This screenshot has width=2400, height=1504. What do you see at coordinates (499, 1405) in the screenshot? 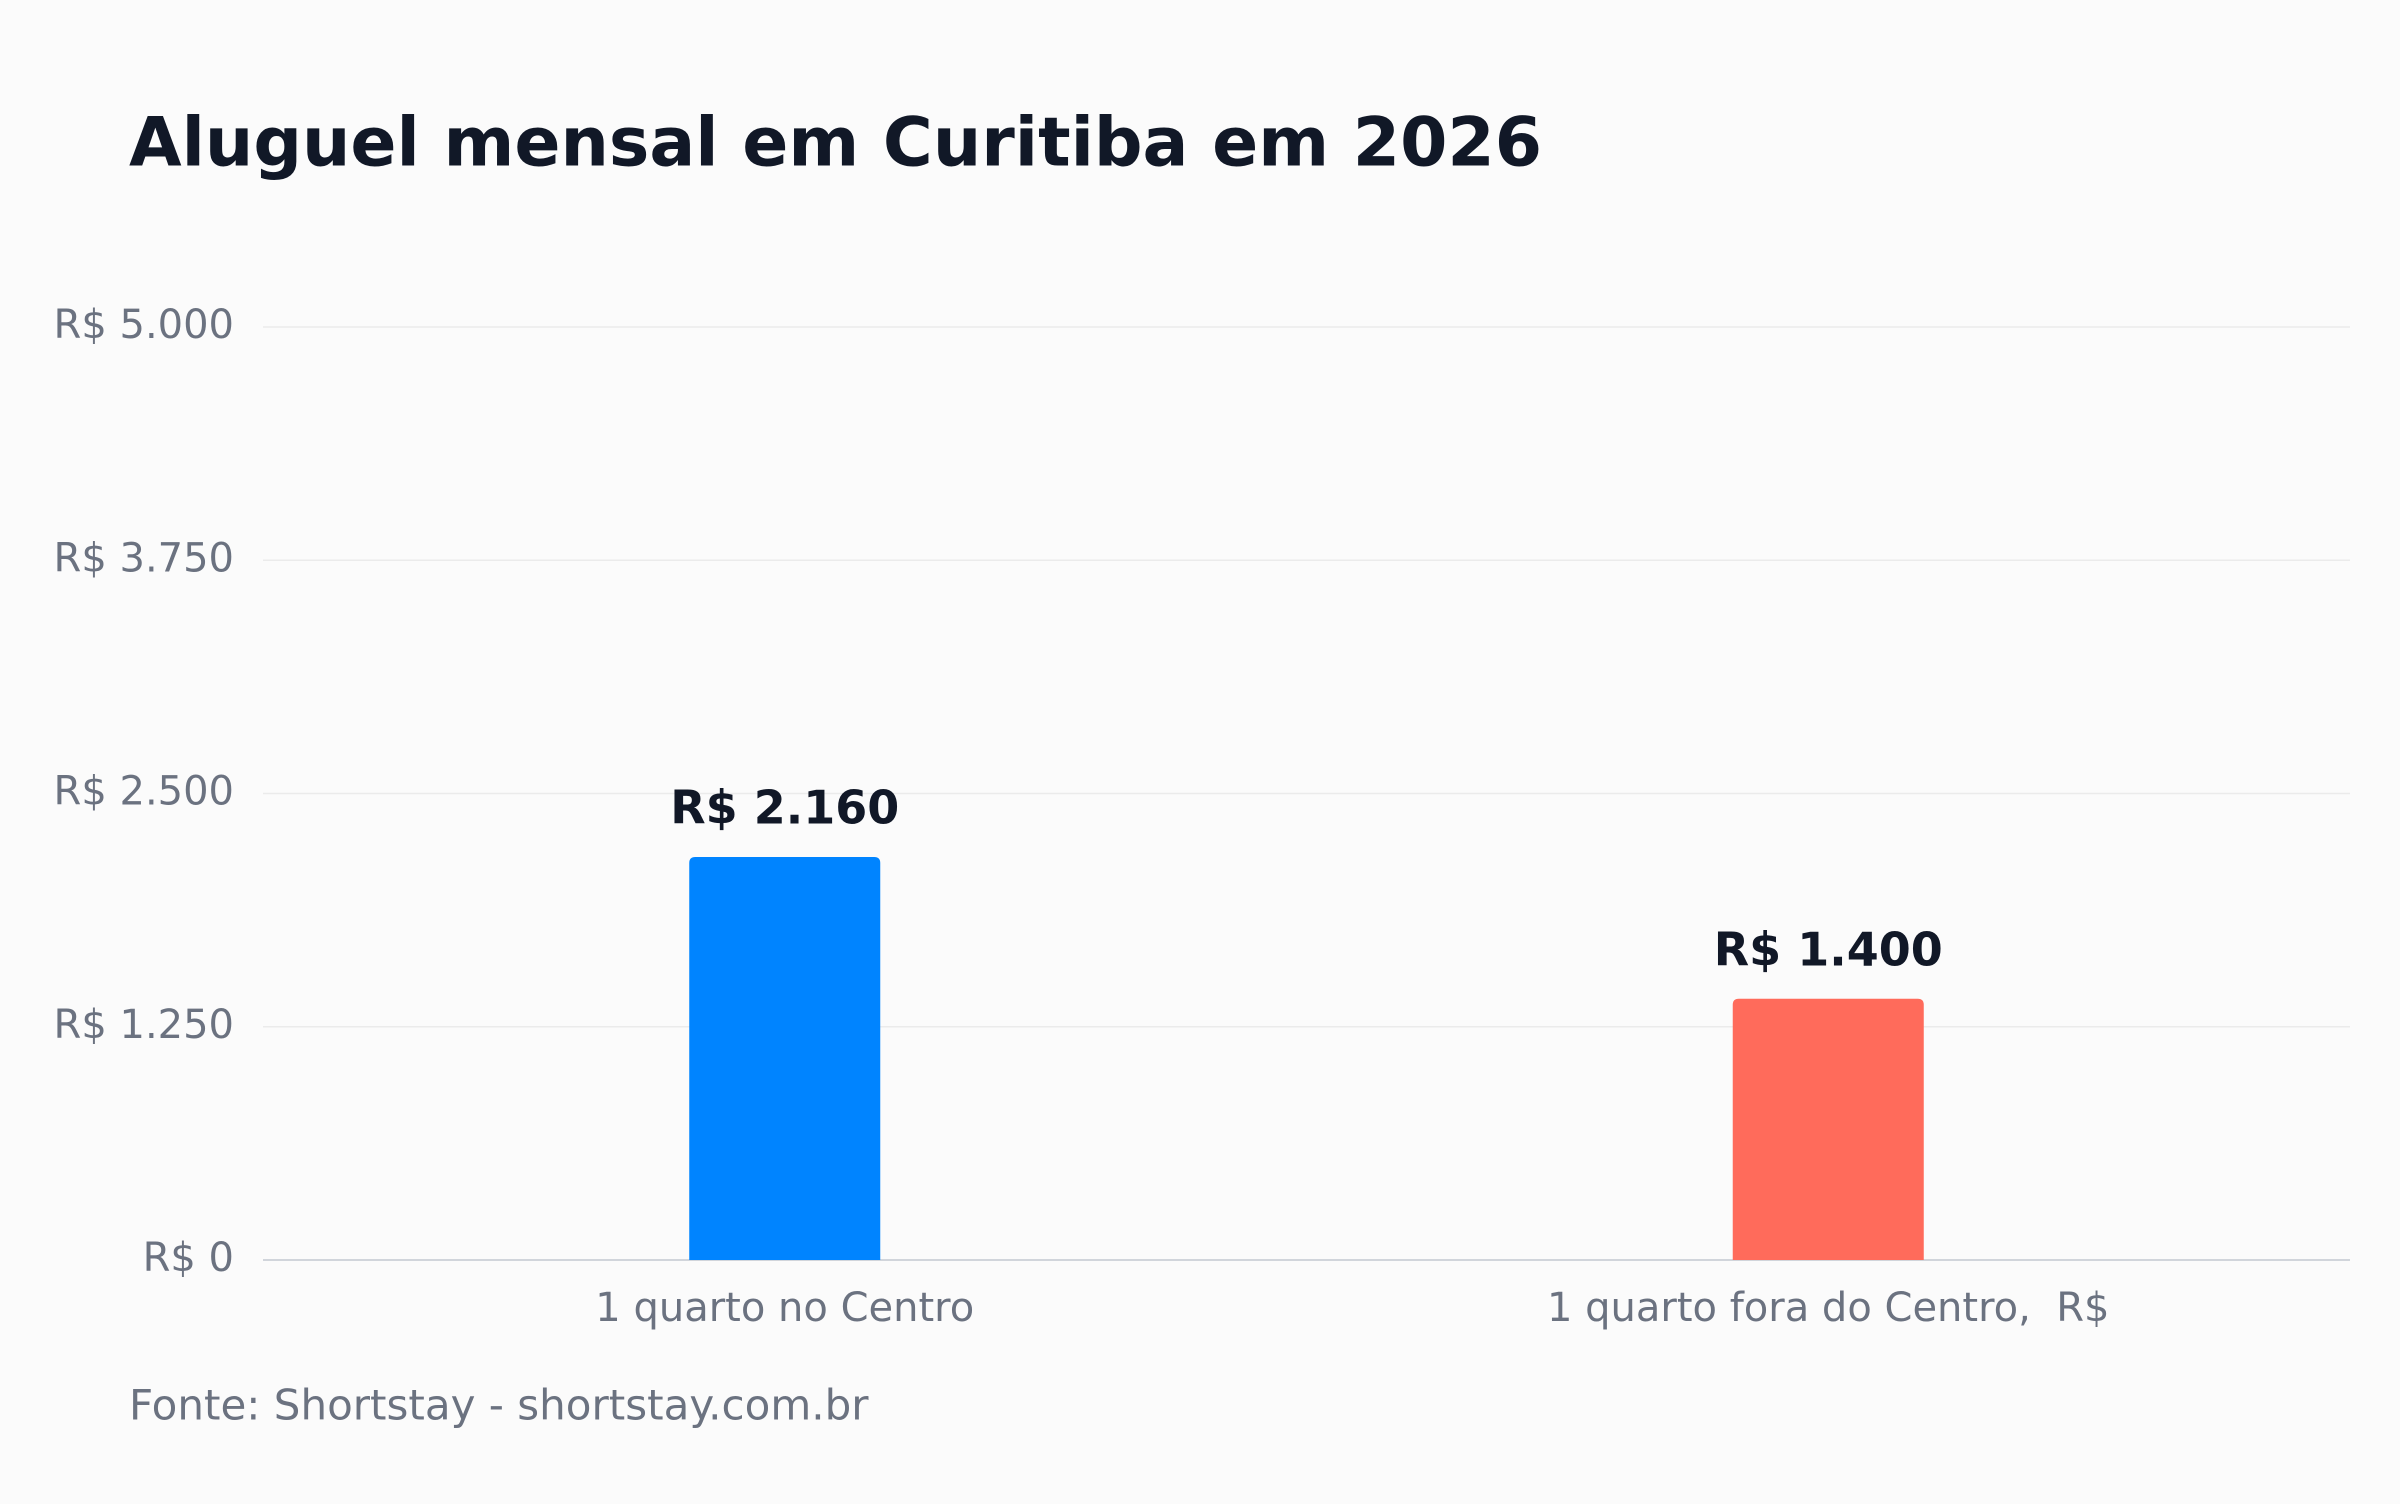
I see `source-note: Fonte: Shortstay - shortstay.com.br` at bounding box center [499, 1405].